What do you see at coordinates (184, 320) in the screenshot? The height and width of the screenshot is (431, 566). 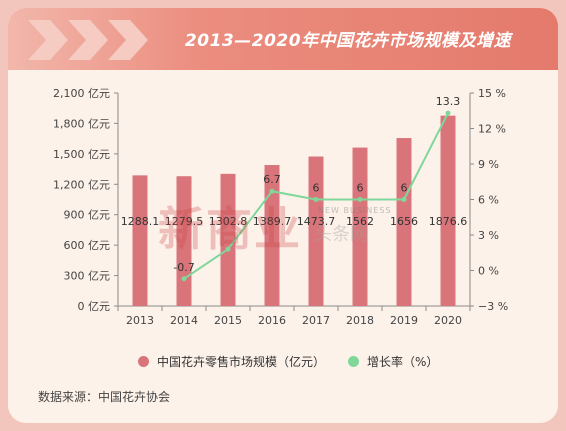 I see `x-tick-label: 2014` at bounding box center [184, 320].